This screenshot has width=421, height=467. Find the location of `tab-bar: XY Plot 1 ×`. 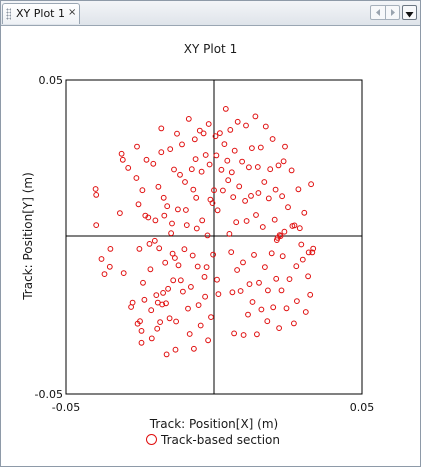

tab-bar: XY Plot 1 × is located at coordinates (210, 13).